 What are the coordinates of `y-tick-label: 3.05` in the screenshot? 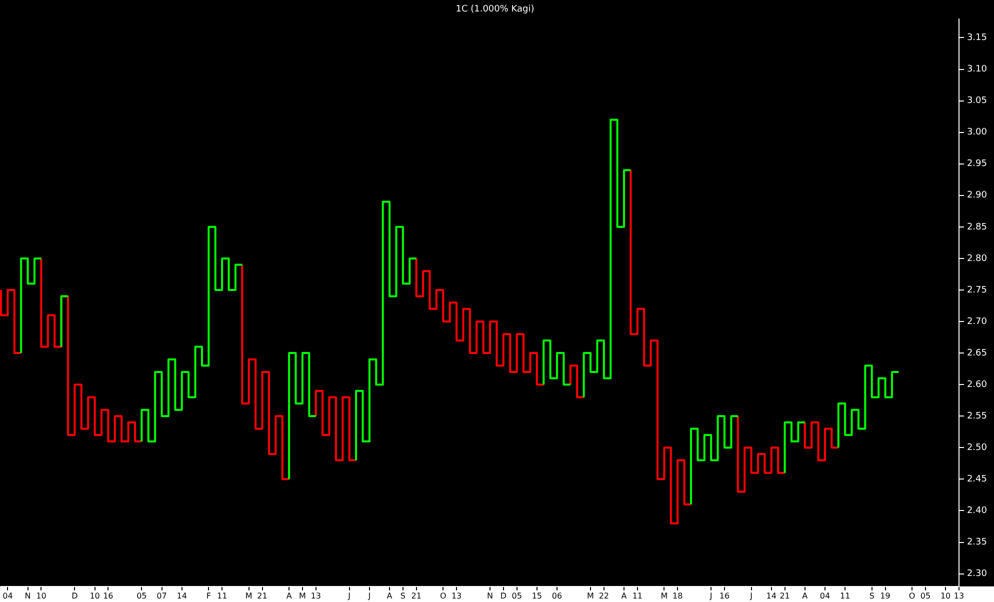 It's located at (977, 101).